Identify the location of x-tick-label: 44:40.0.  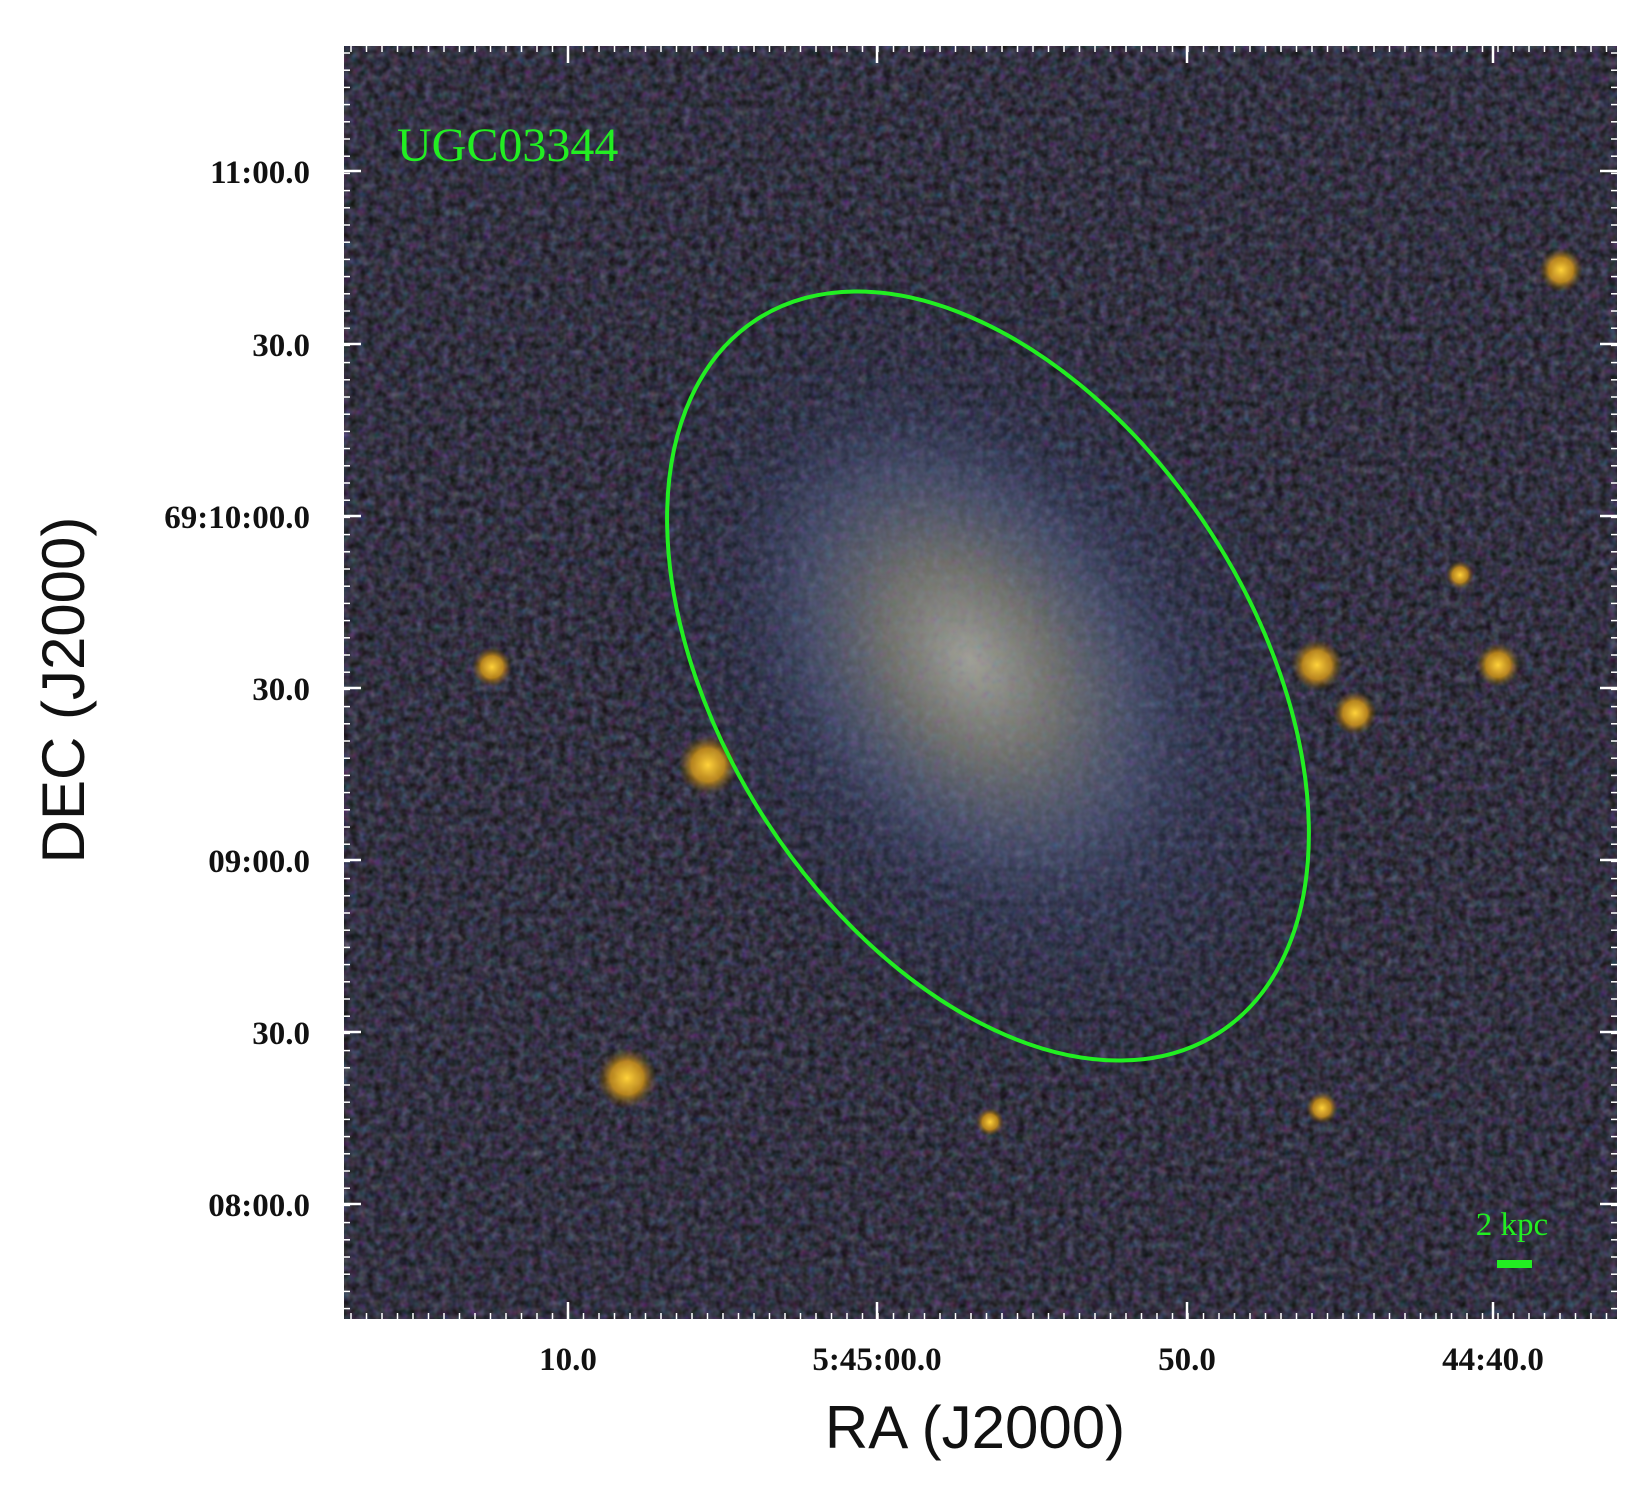
(1493, 1360).